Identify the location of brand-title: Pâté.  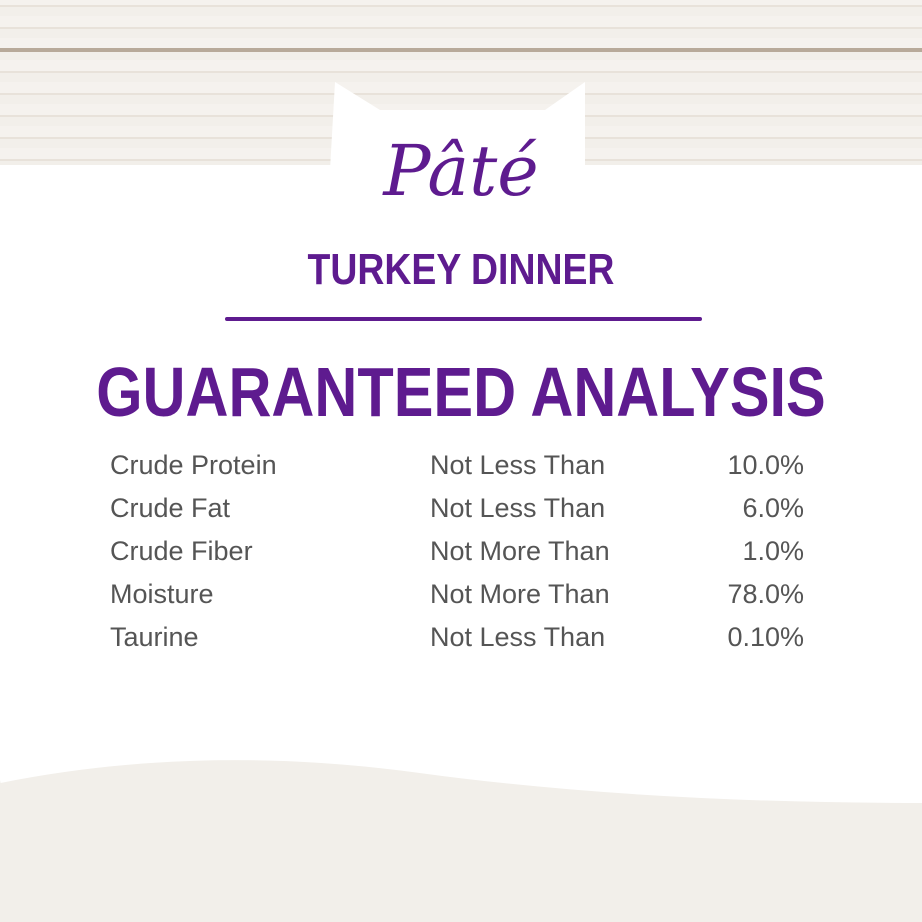
(461, 171).